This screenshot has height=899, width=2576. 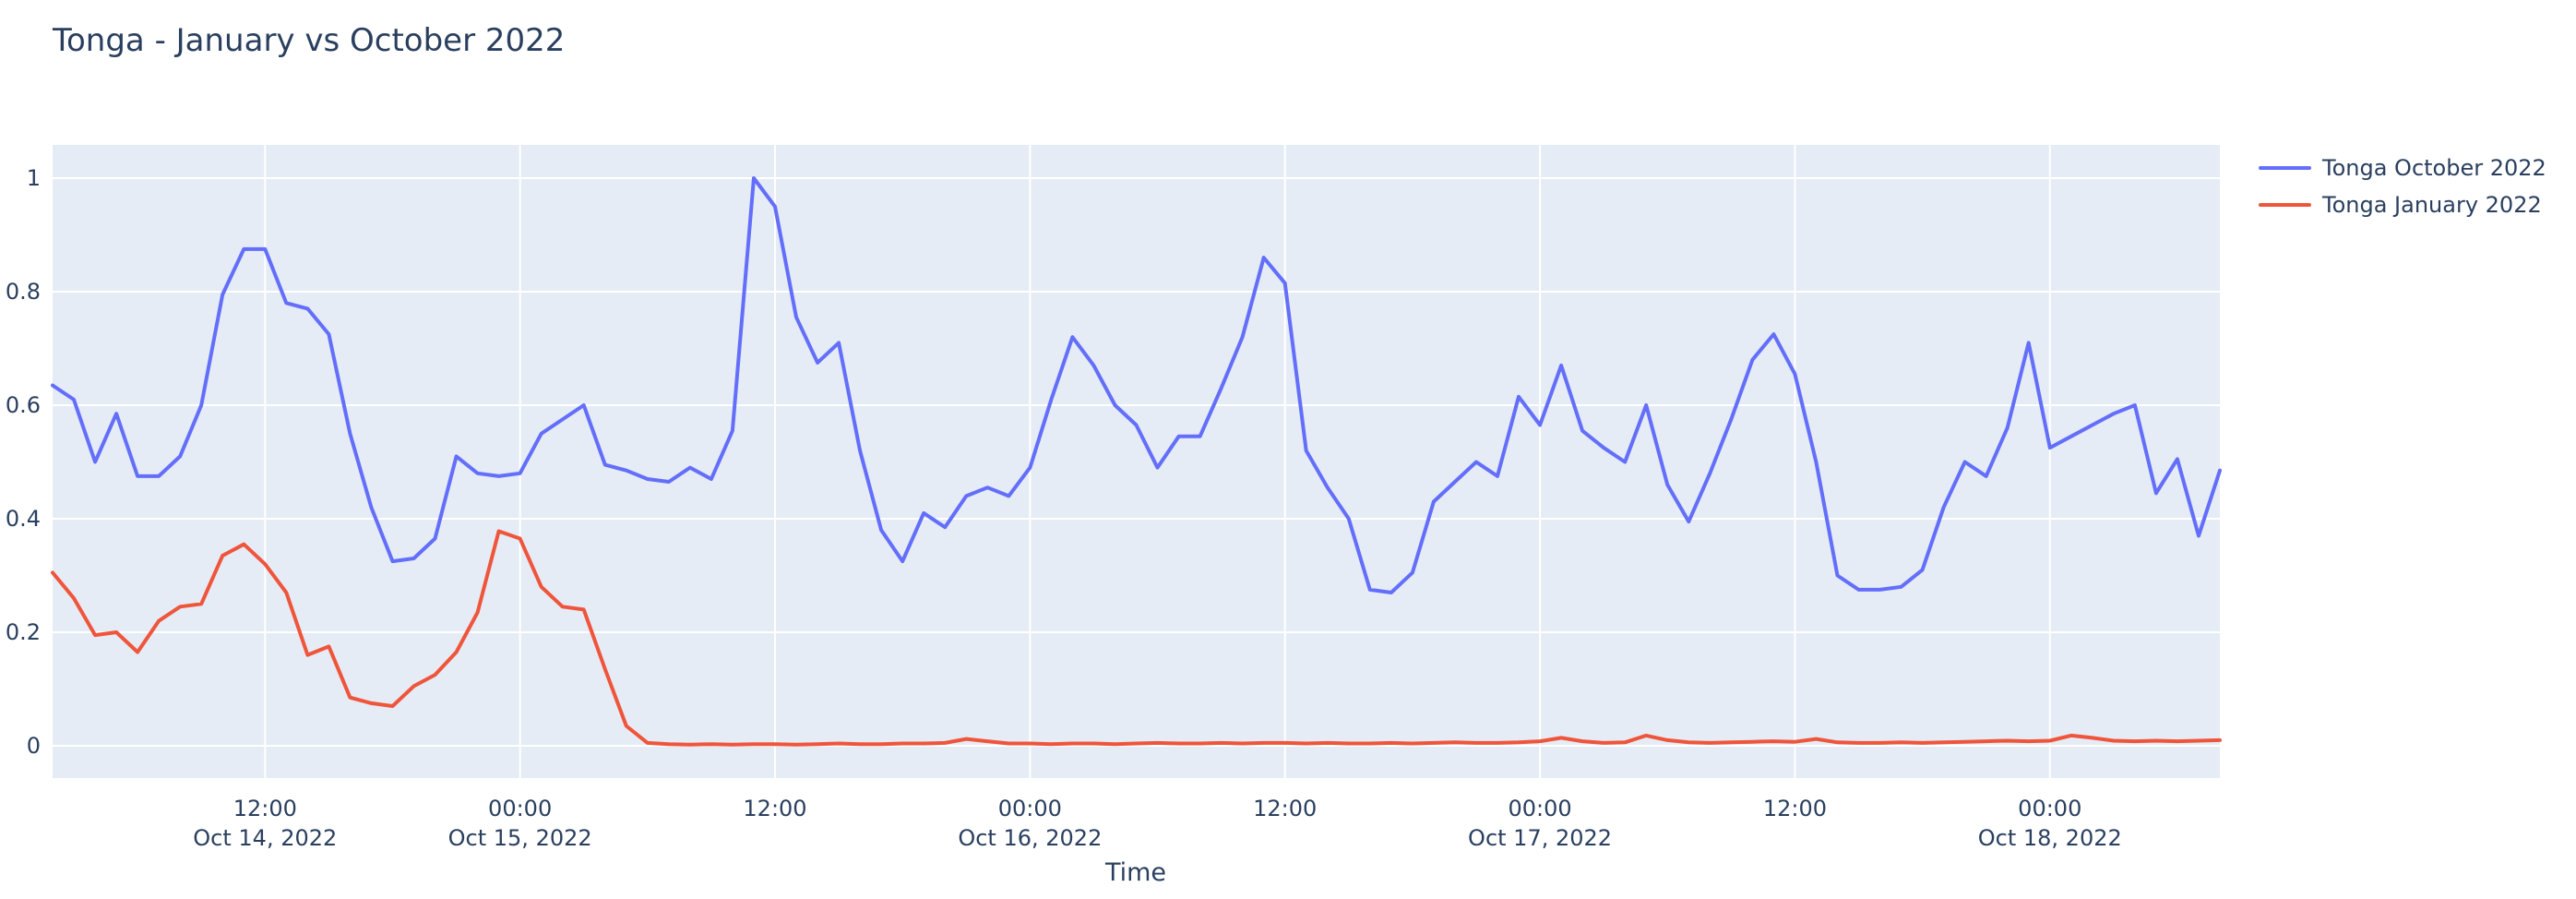 I want to click on chart-title: Tonga - January vs October 2022, so click(x=309, y=40).